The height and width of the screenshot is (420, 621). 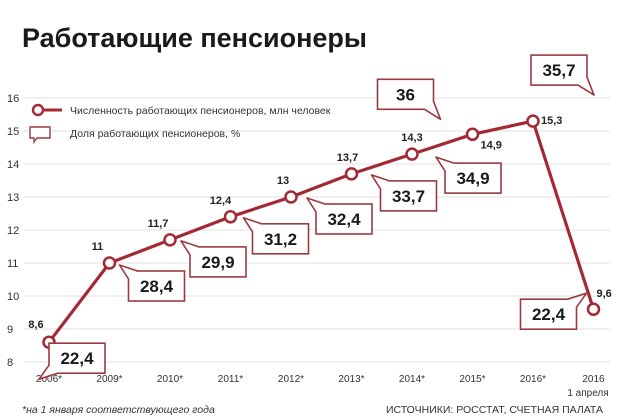 I want to click on x-tick-label: 2011*, so click(x=231, y=379).